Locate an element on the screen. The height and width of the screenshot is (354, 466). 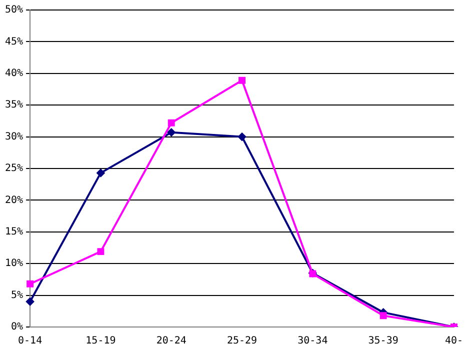
x-tick-label: 25-29 is located at coordinates (242, 341).